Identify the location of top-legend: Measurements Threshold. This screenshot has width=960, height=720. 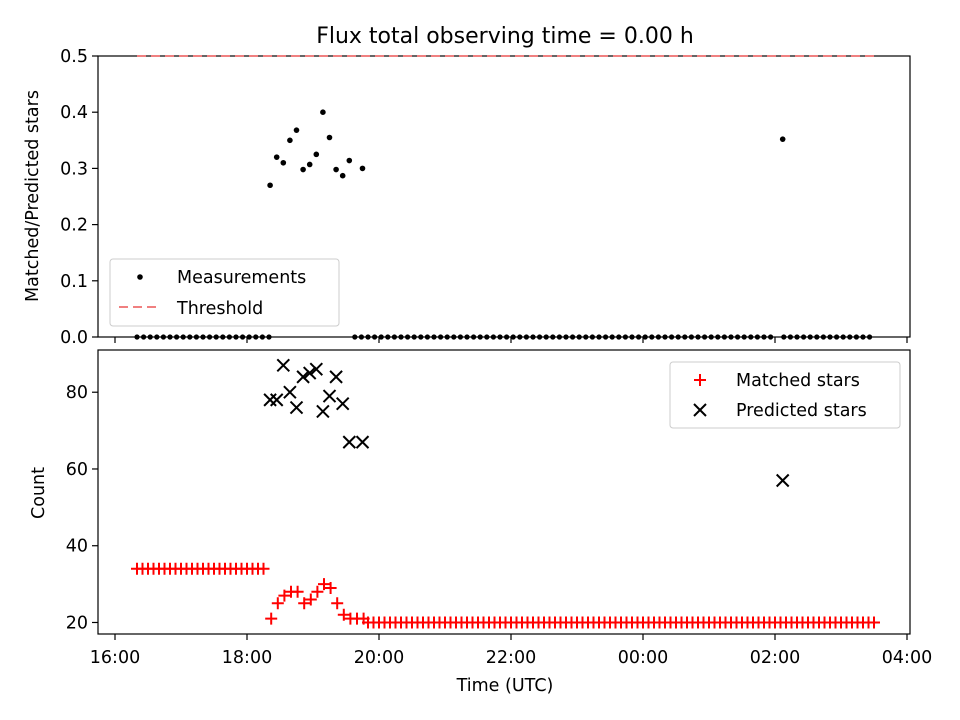
(224, 292).